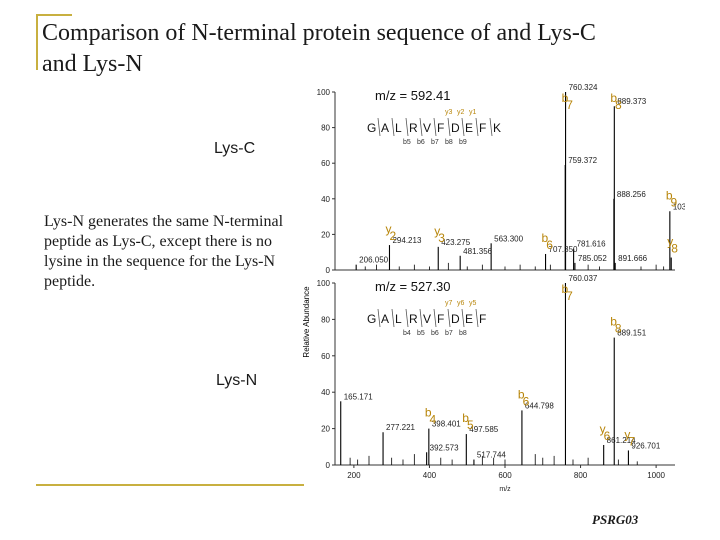 The width and height of the screenshot is (720, 540). What do you see at coordinates (325, 234) in the screenshot?
I see `lysc-ytick-label: 20` at bounding box center [325, 234].